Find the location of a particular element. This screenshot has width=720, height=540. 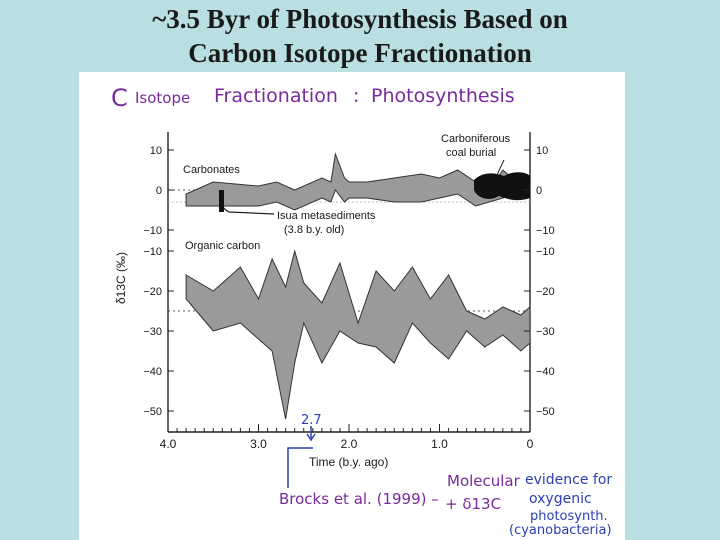

isua-age-label: (3.8 b.y. old) is located at coordinates (314, 230).